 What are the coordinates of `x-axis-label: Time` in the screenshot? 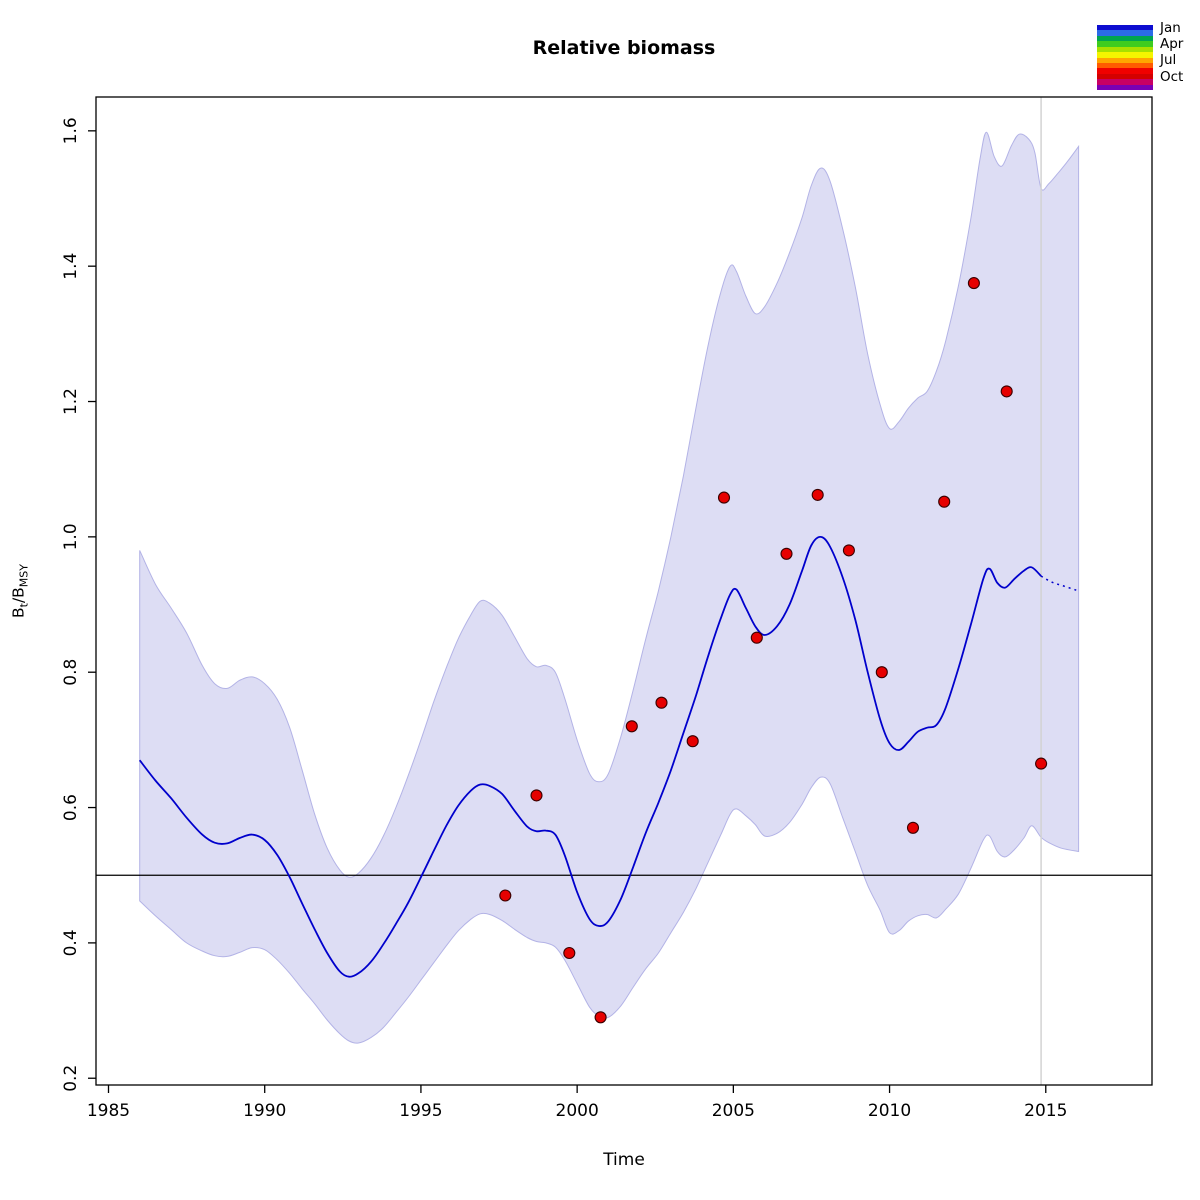 It's located at (624, 1160).